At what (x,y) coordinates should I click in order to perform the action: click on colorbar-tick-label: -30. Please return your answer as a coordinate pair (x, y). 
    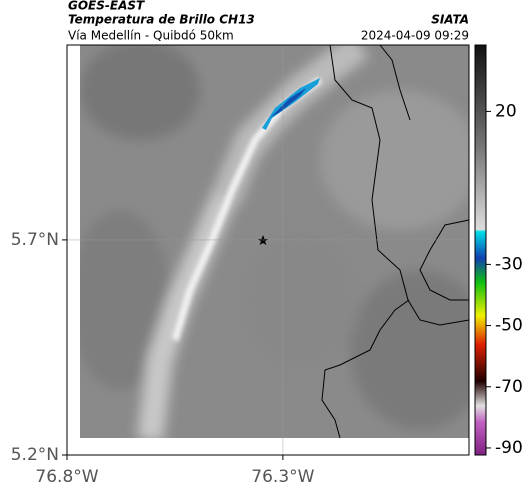
    Looking at the image, I should click on (509, 264).